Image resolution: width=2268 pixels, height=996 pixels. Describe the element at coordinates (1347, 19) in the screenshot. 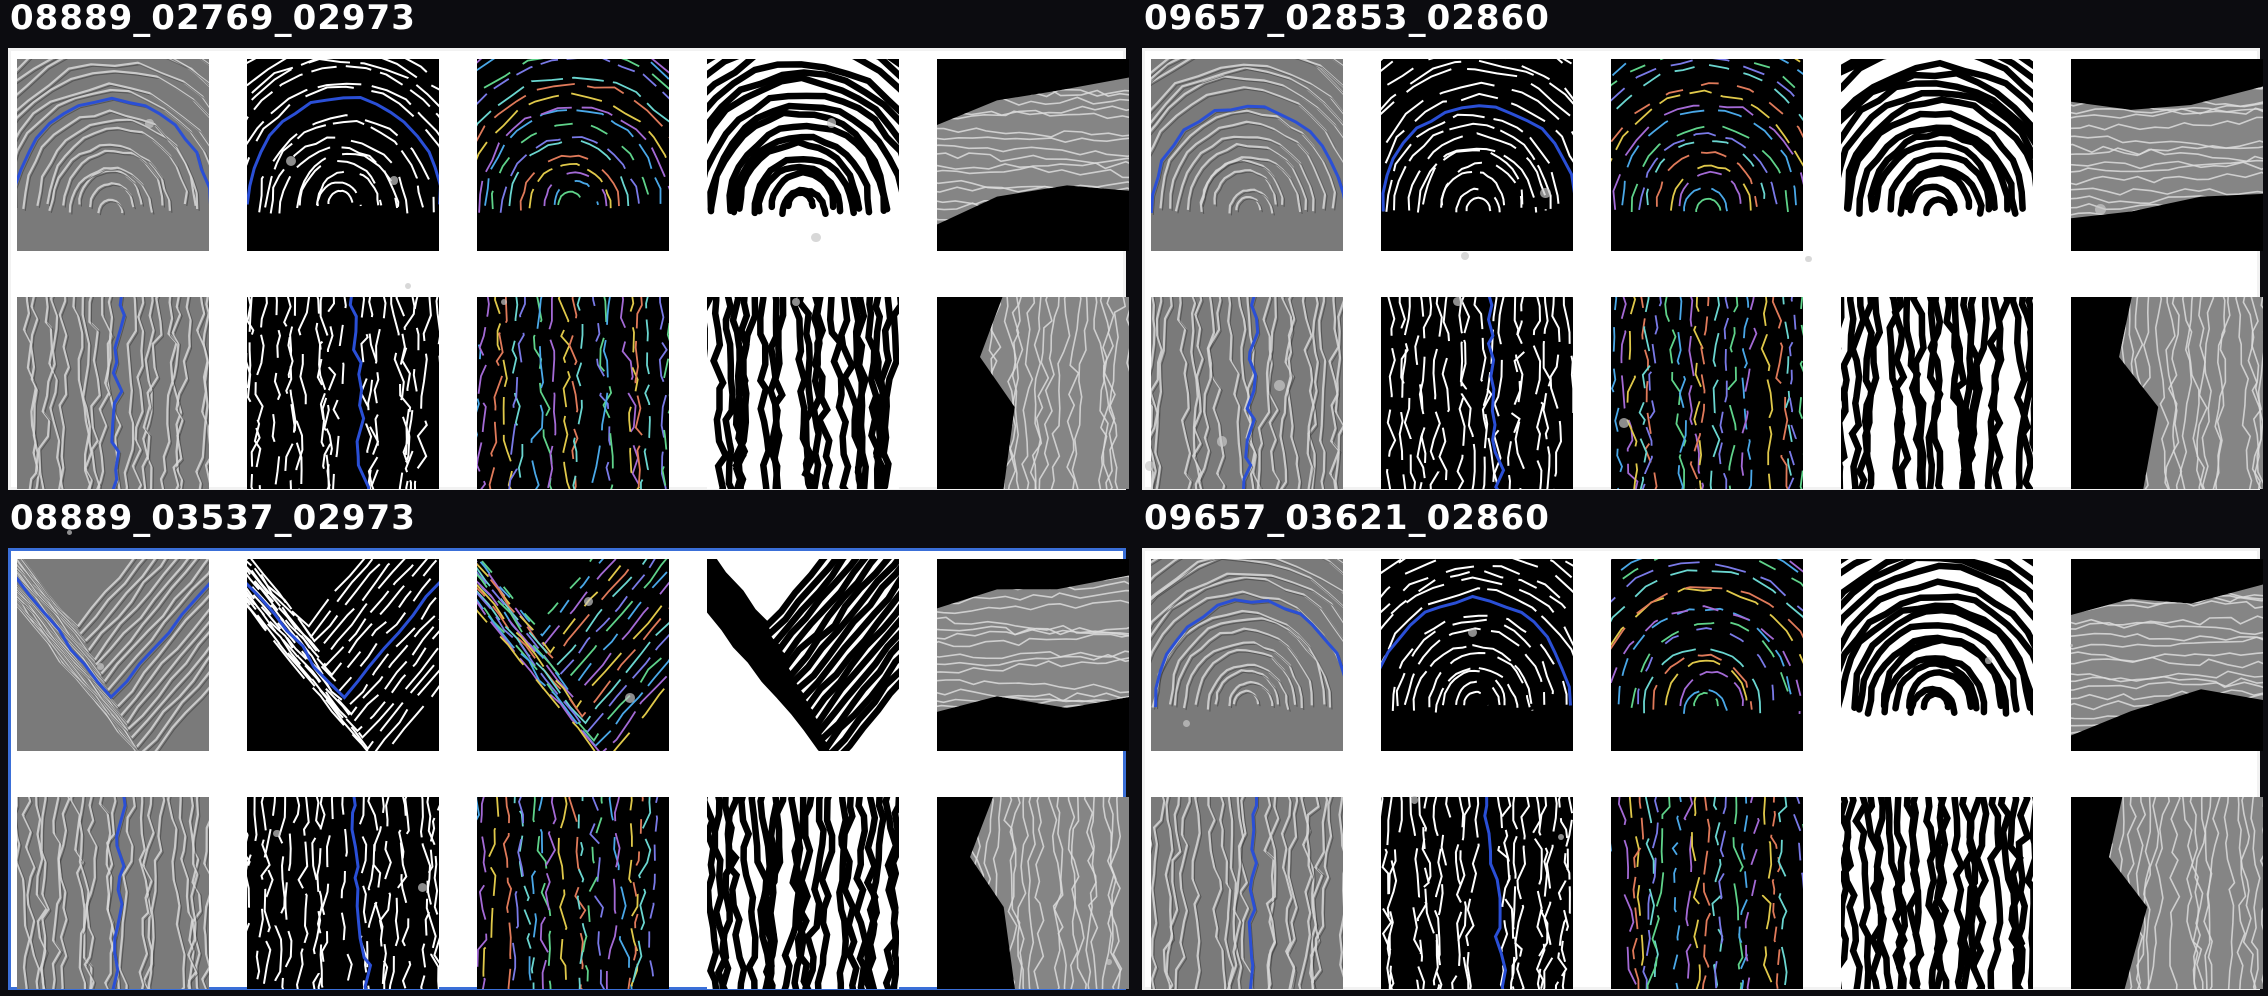

I see `panel-title: 09657_02853_02860` at that location.